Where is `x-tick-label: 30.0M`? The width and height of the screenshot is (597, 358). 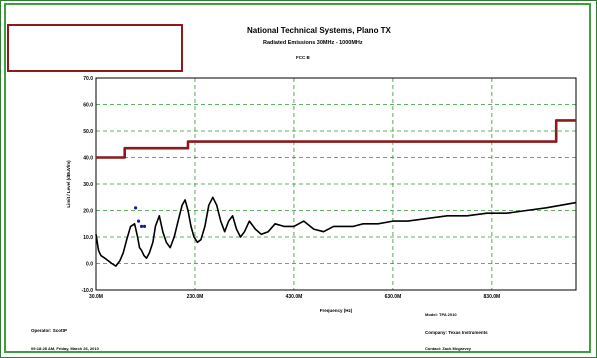 x-tick-label: 30.0M is located at coordinates (96, 297).